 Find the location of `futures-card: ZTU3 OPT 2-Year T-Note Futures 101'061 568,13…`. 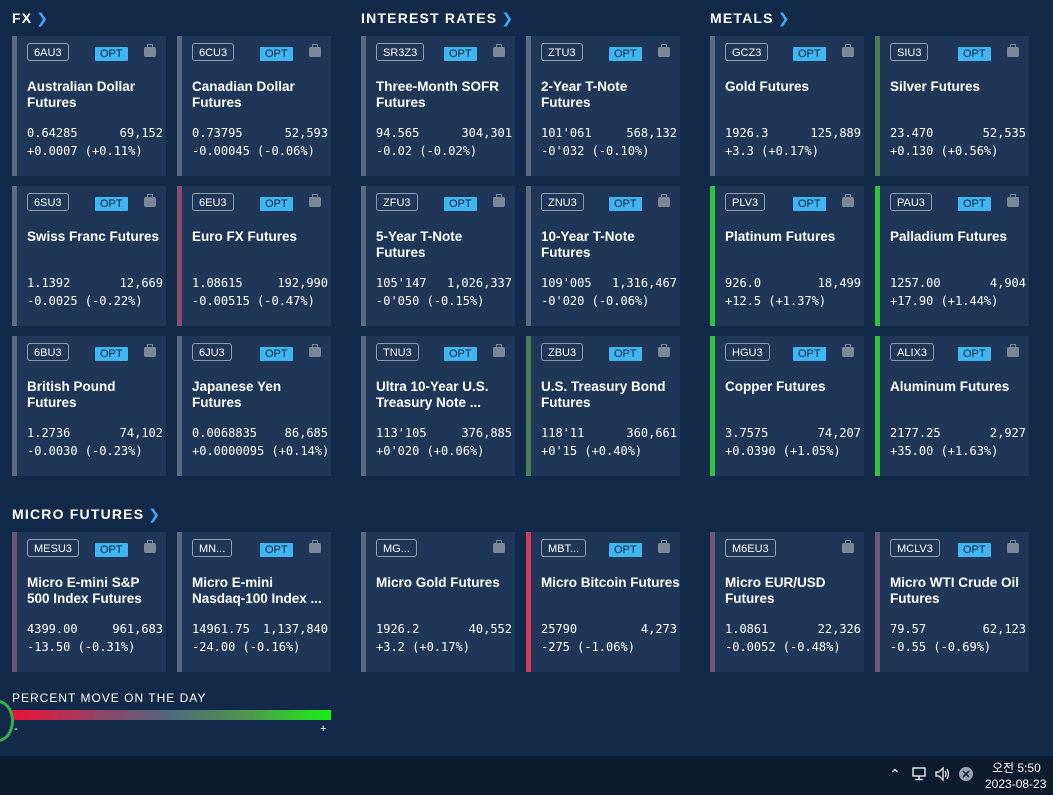

futures-card: ZTU3 OPT 2-Year T-Note Futures 101'061 568,13… is located at coordinates (603, 106).